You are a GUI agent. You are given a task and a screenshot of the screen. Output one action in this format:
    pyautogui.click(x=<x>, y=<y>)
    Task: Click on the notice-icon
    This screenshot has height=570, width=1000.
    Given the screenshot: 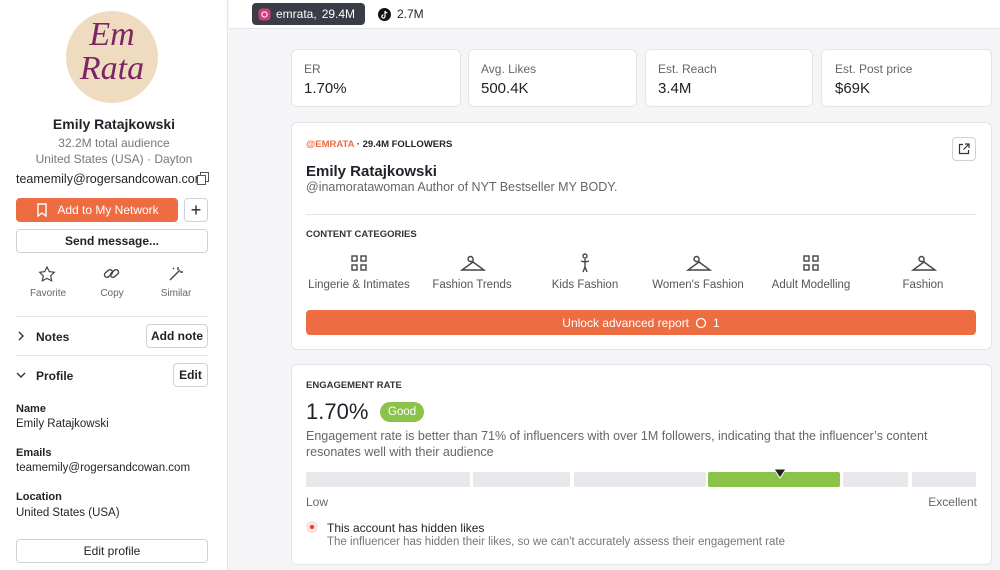 What is the action you would take?
    pyautogui.click(x=312, y=527)
    